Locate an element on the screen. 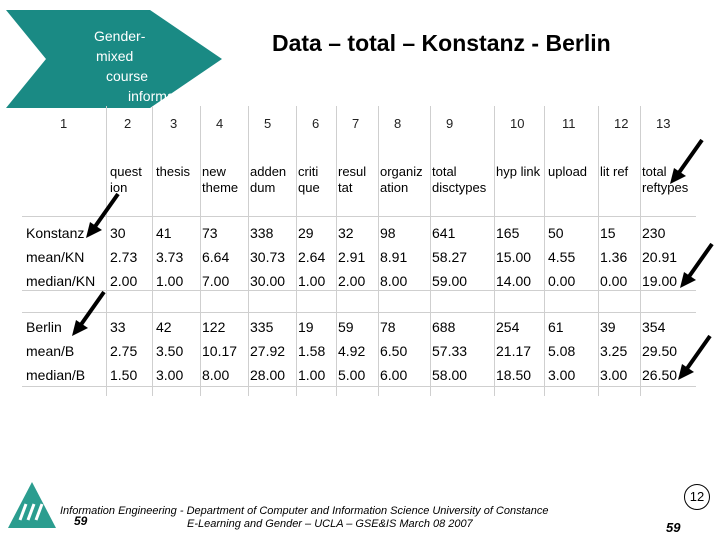  banner-line: mixed is located at coordinates (115, 56).